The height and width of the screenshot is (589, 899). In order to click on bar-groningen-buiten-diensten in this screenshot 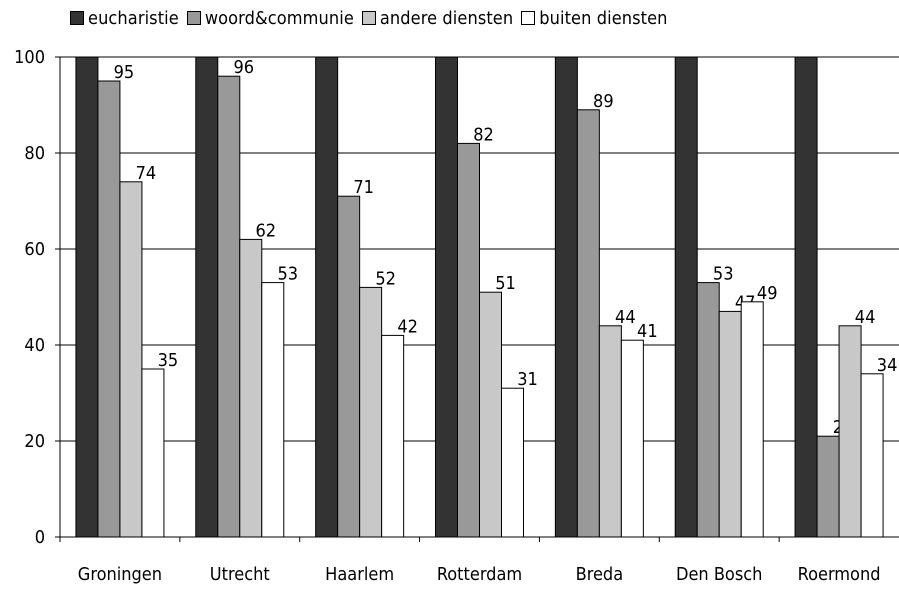, I will do `click(153, 453)`.